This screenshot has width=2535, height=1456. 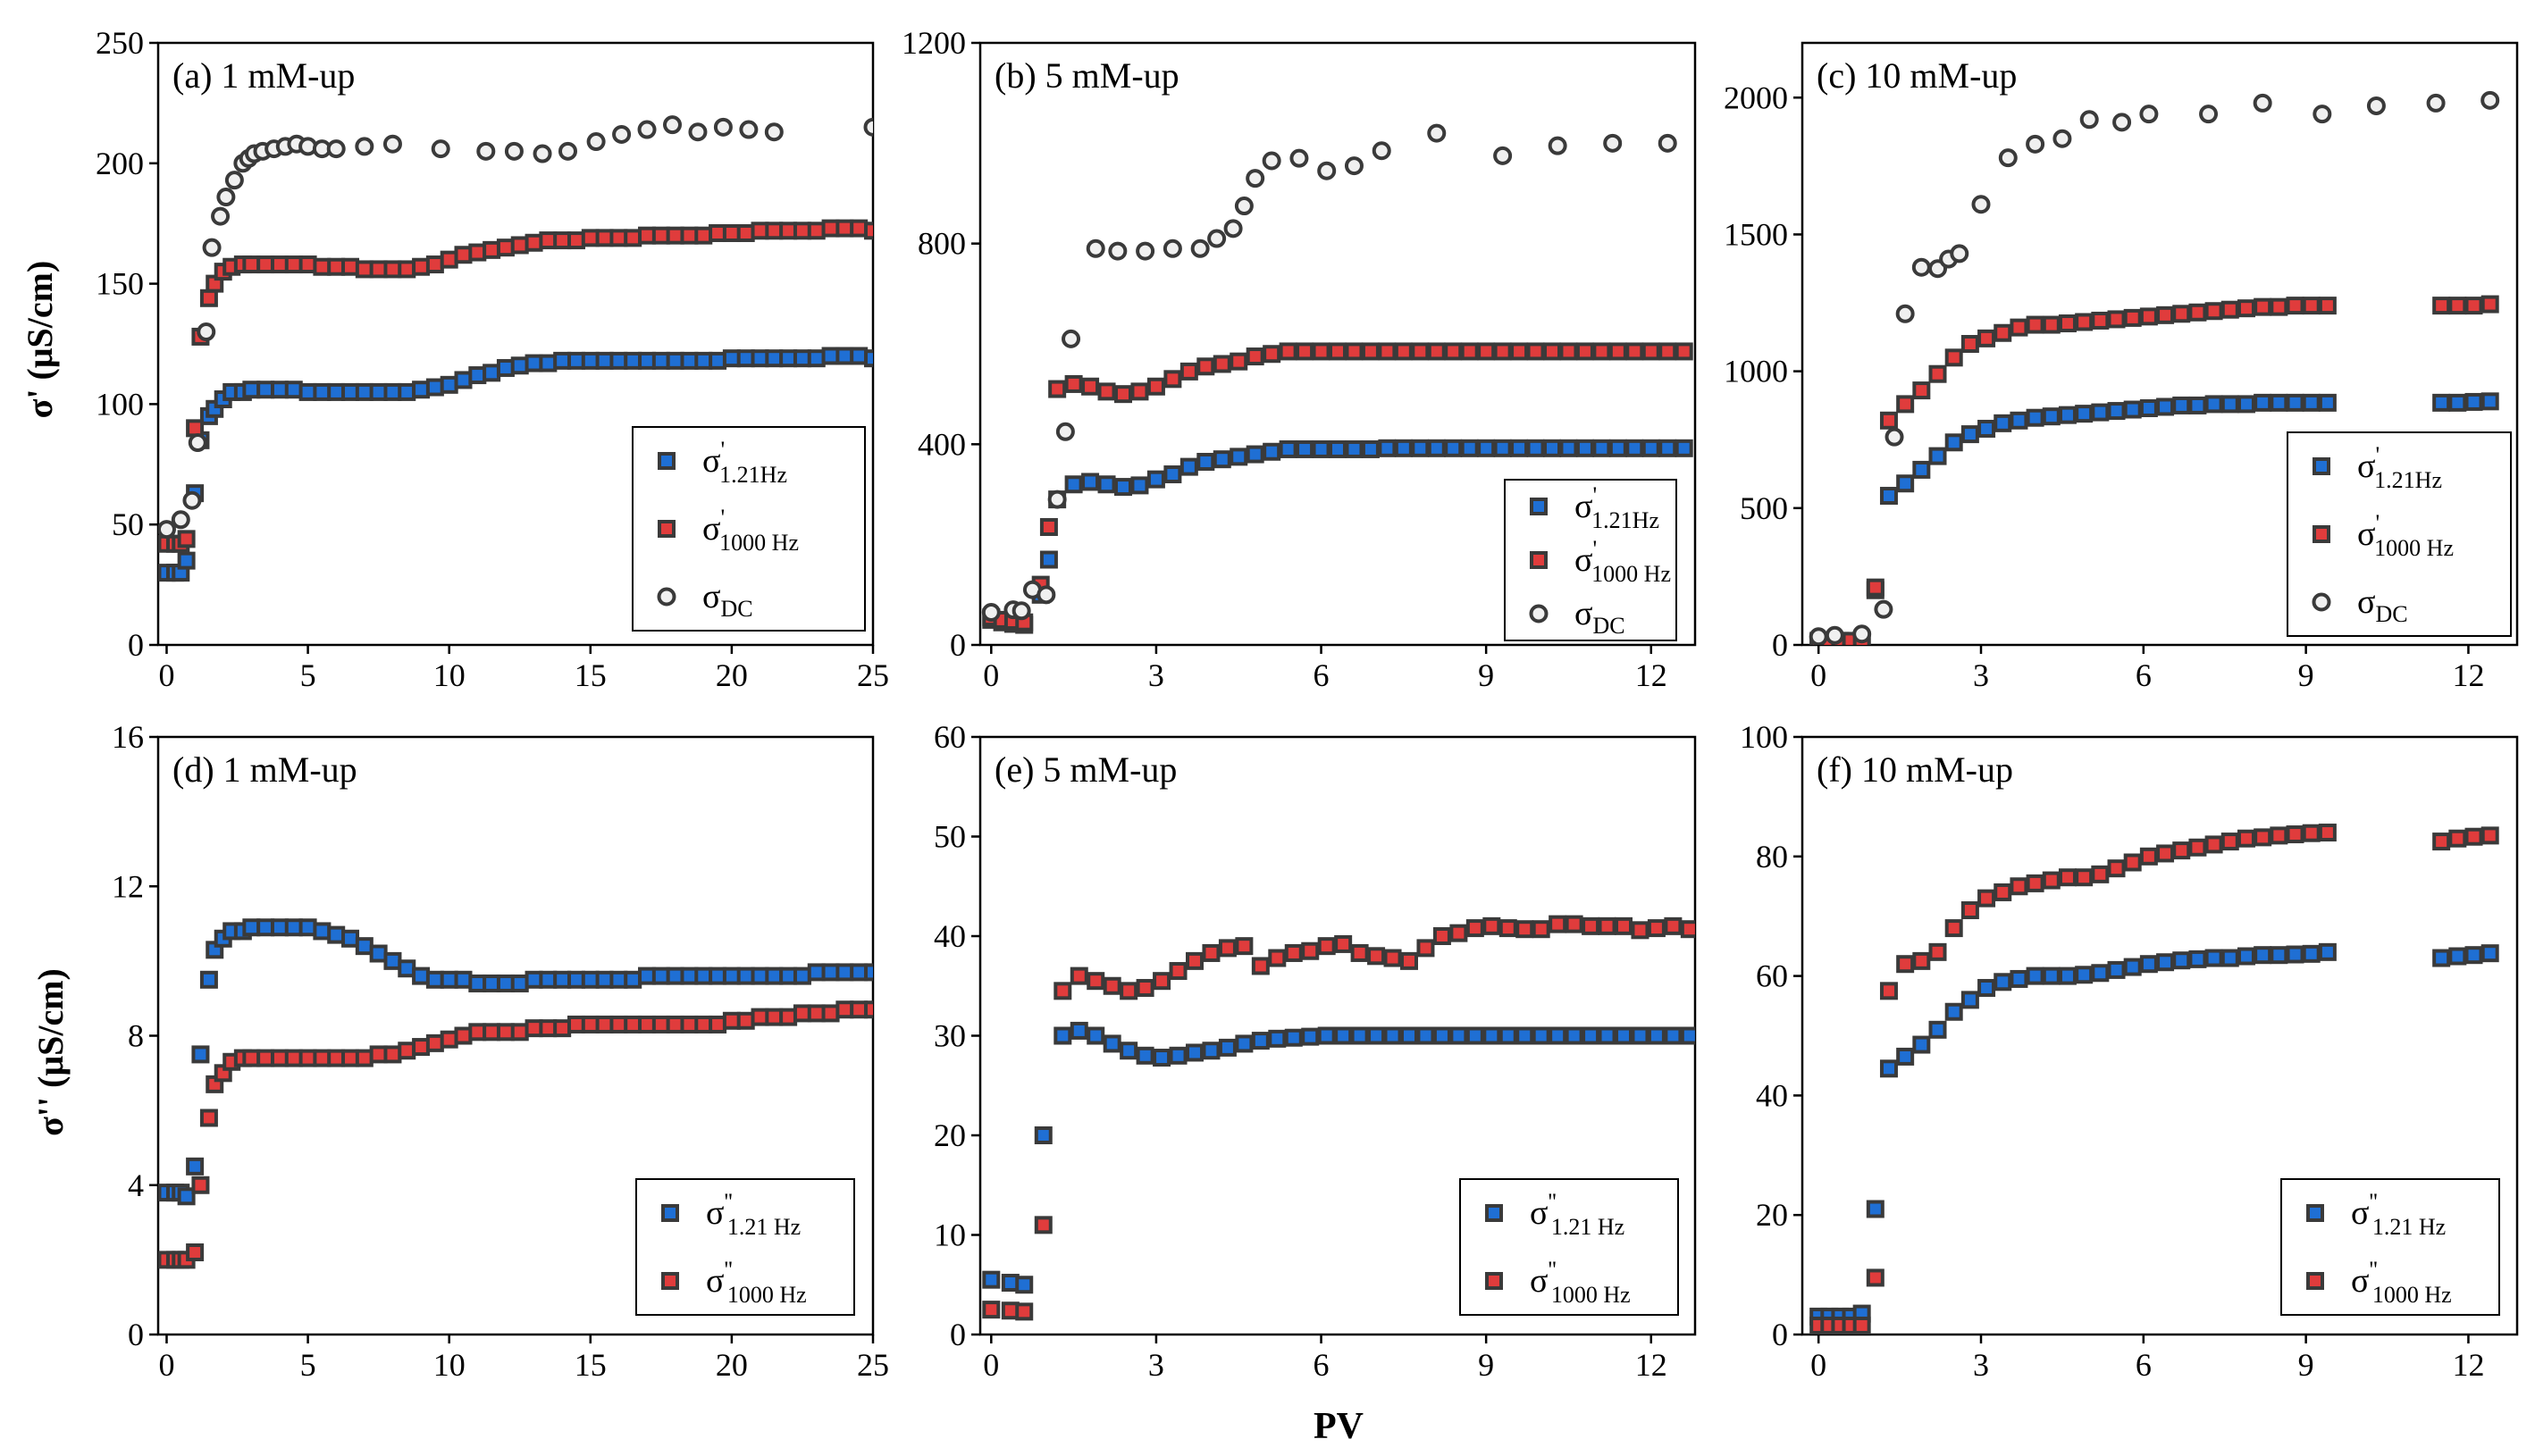 What do you see at coordinates (732, 675) in the screenshot?
I see `x-tick-label: 20` at bounding box center [732, 675].